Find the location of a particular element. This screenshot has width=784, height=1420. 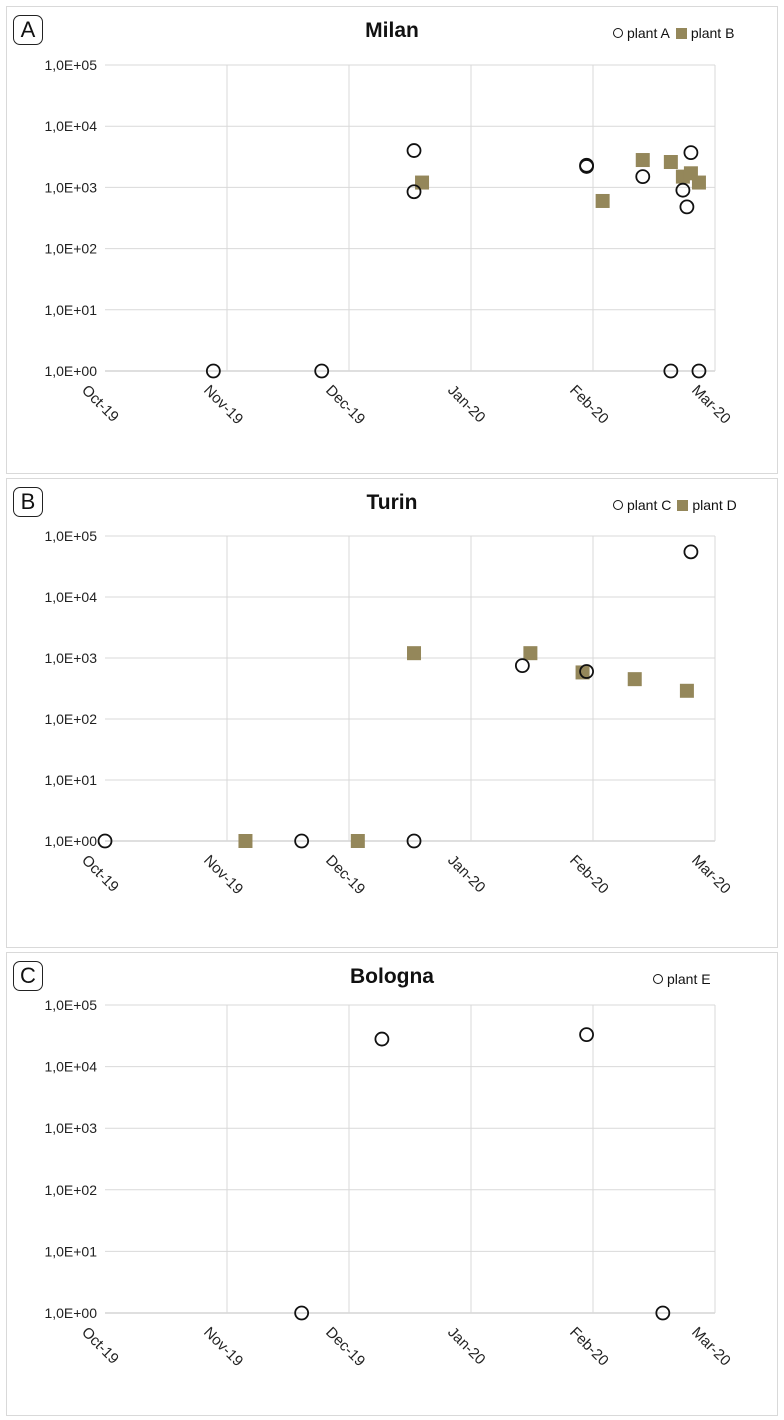

chart-title: Turin is located at coordinates (392, 502).